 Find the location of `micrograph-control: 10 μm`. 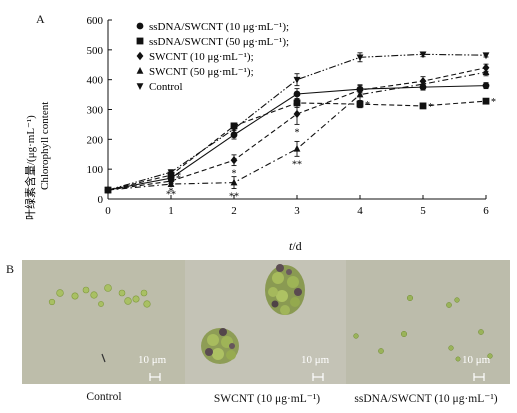

micrograph-control: 10 μm is located at coordinates (104, 322).